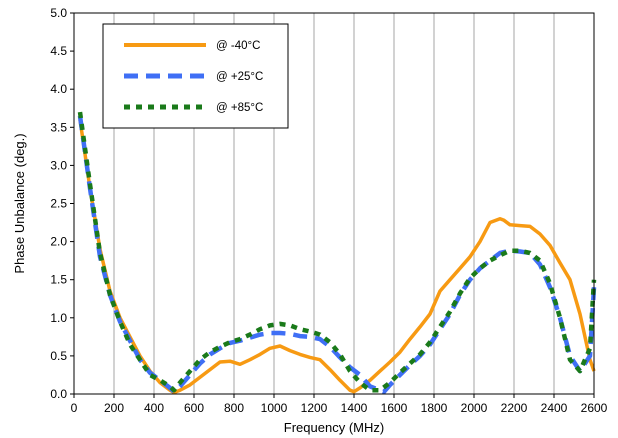  Describe the element at coordinates (58, 51) in the screenshot. I see `y-tick-label: 4.5` at that location.